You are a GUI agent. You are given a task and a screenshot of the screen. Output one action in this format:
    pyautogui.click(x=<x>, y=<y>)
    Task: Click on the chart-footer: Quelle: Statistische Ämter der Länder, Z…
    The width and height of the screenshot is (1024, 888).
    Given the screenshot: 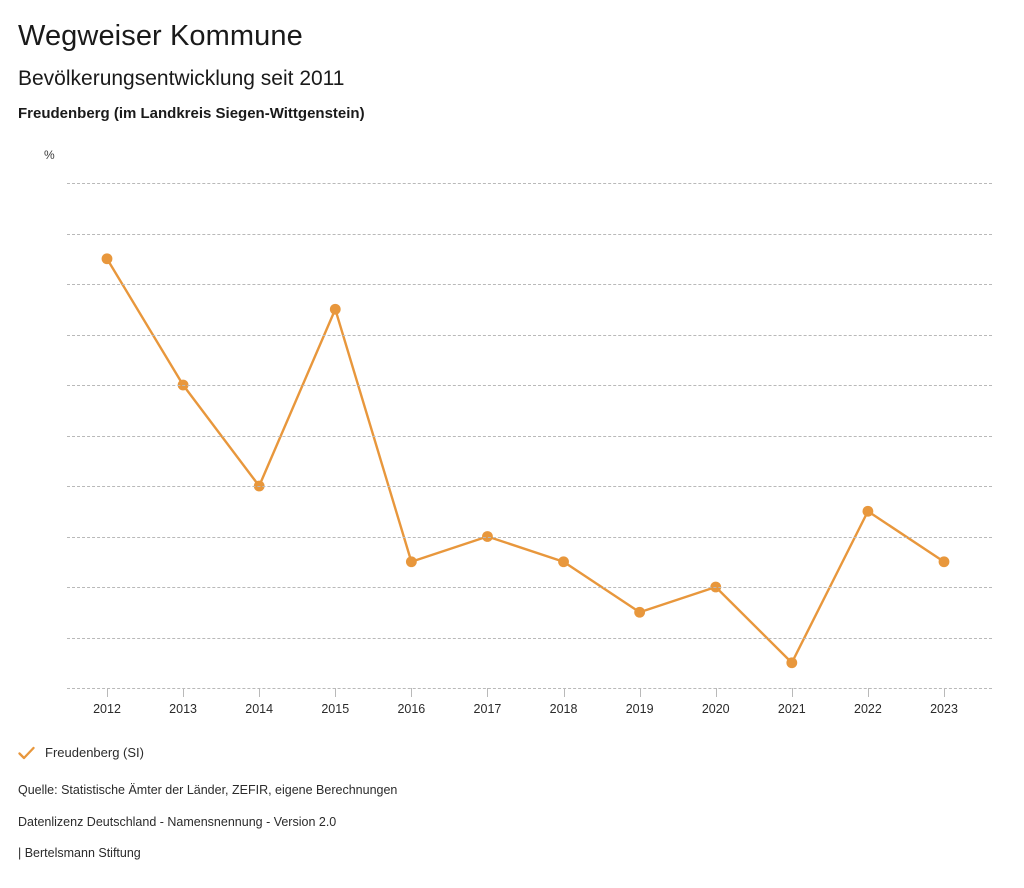 What is the action you would take?
    pyautogui.click(x=498, y=822)
    